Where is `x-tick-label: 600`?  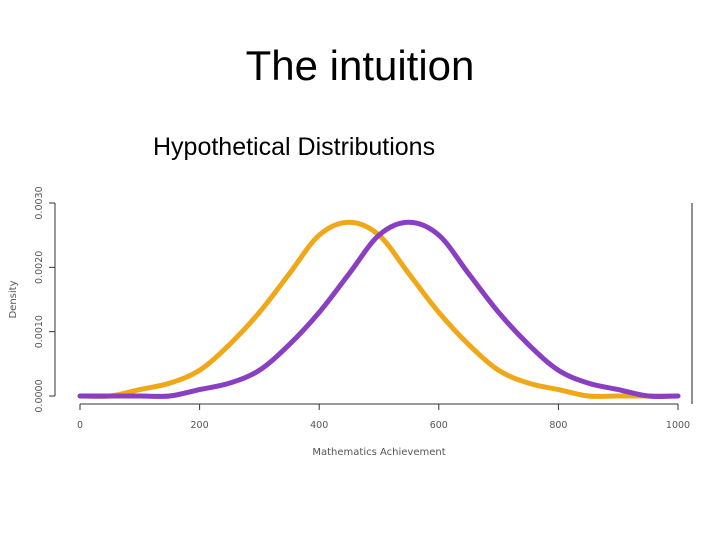 x-tick-label: 600 is located at coordinates (439, 425).